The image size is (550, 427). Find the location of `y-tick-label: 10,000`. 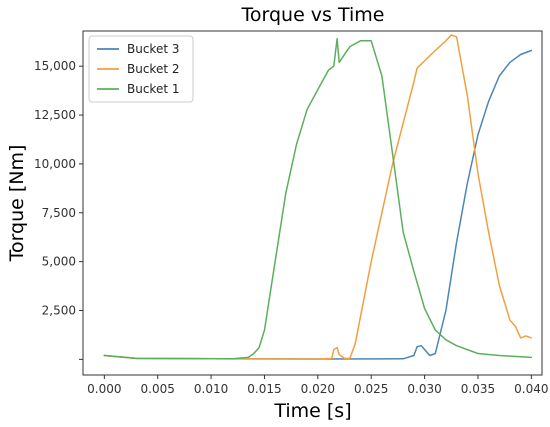

y-tick-label: 10,000 is located at coordinates (55, 164).